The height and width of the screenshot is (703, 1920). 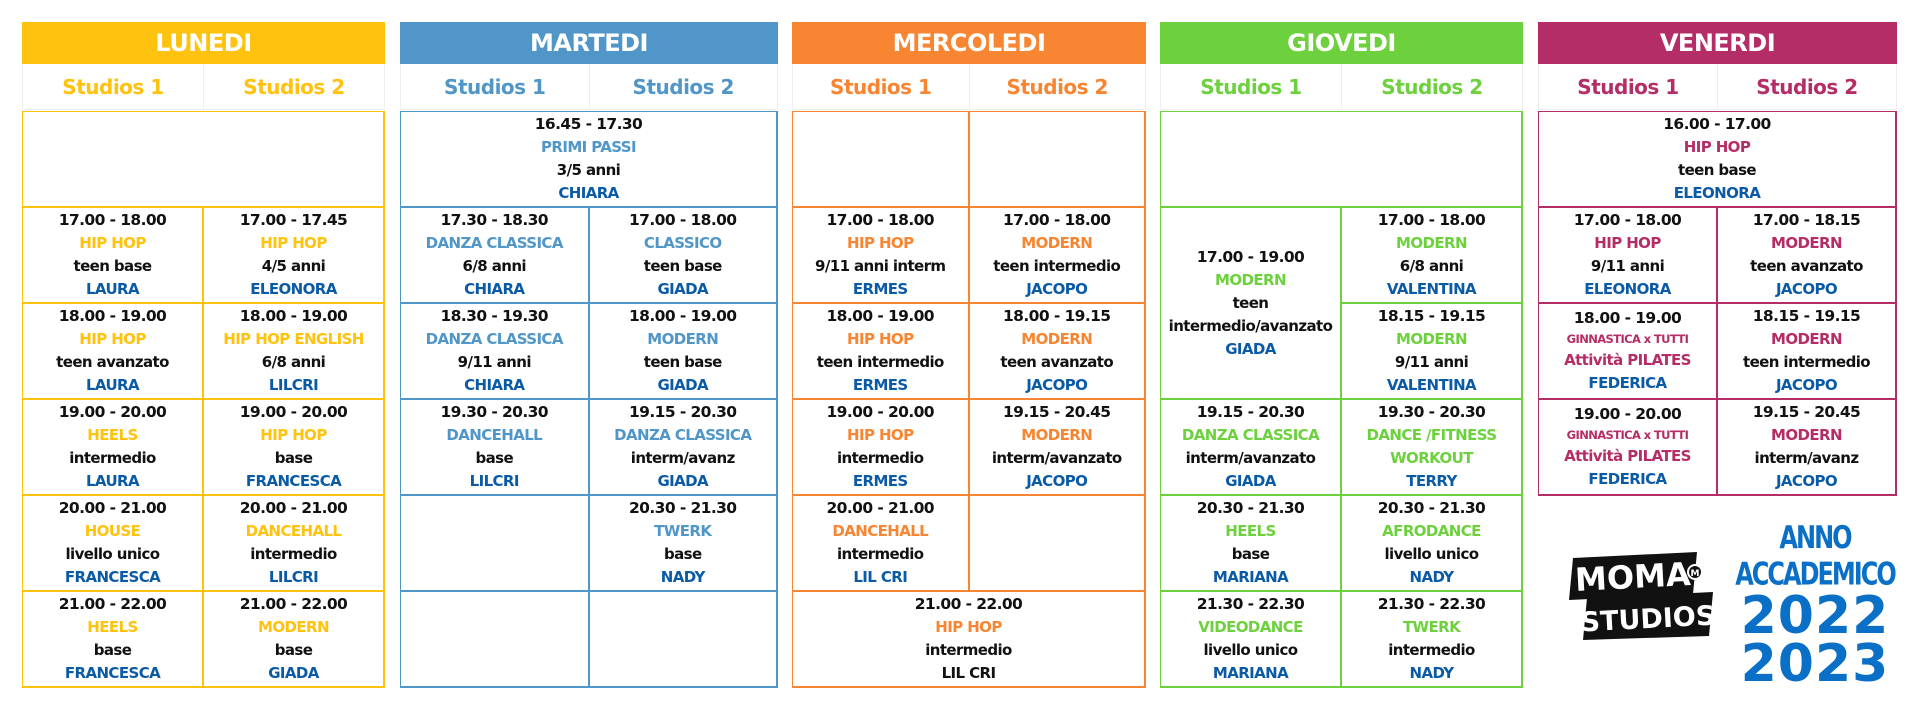 I want to click on day-header-venerdi: VENERDI, so click(x=1717, y=43).